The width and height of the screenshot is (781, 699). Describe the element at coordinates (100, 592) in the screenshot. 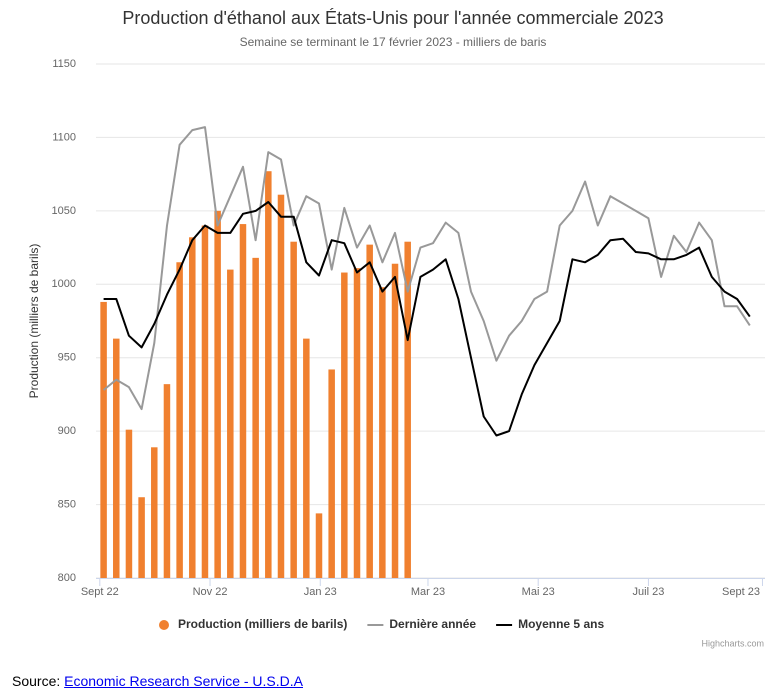

I see `x-tick-label: Sept 22` at that location.